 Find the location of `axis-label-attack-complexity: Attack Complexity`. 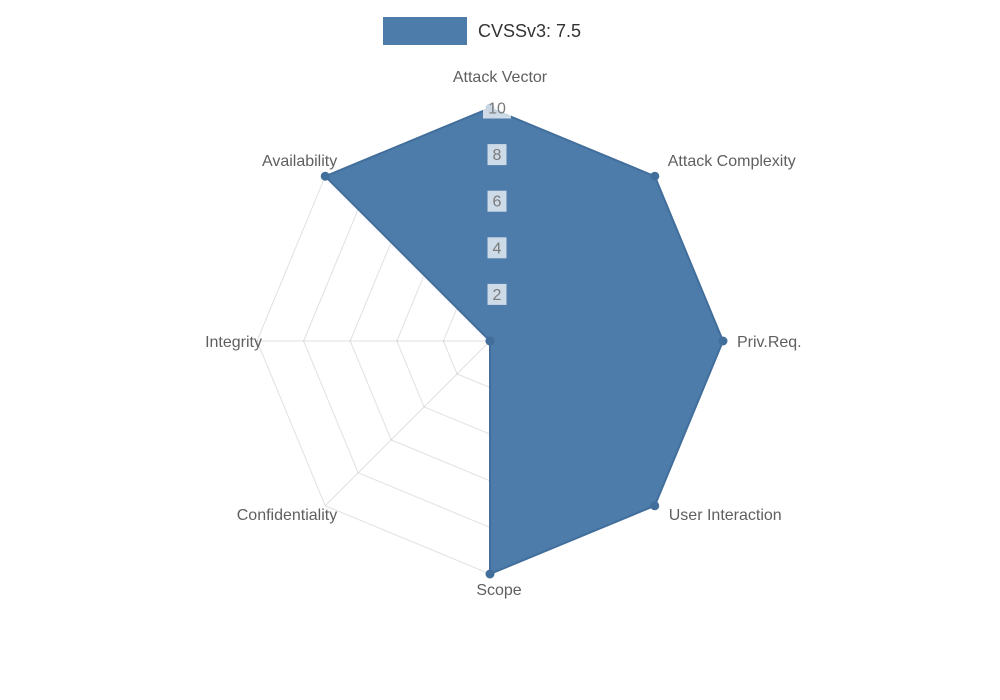

axis-label-attack-complexity: Attack Complexity is located at coordinates (732, 161).